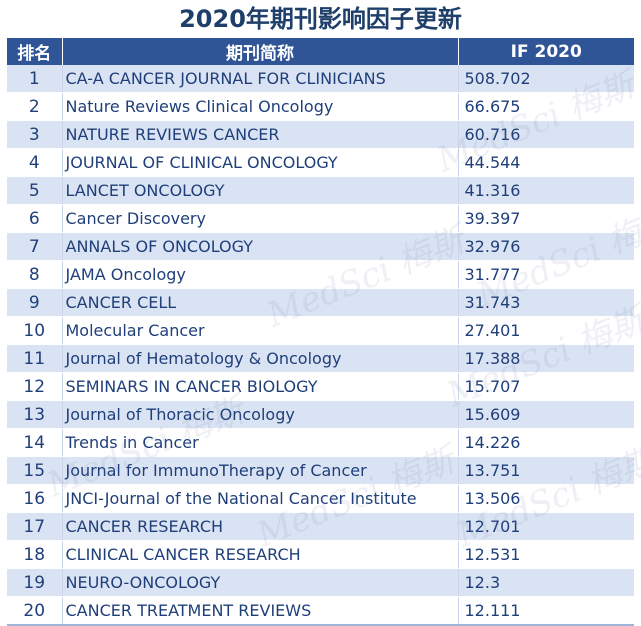 The image size is (641, 626). I want to click on table-row: 17 CANCER RESEARCH 12.701, so click(320, 526).